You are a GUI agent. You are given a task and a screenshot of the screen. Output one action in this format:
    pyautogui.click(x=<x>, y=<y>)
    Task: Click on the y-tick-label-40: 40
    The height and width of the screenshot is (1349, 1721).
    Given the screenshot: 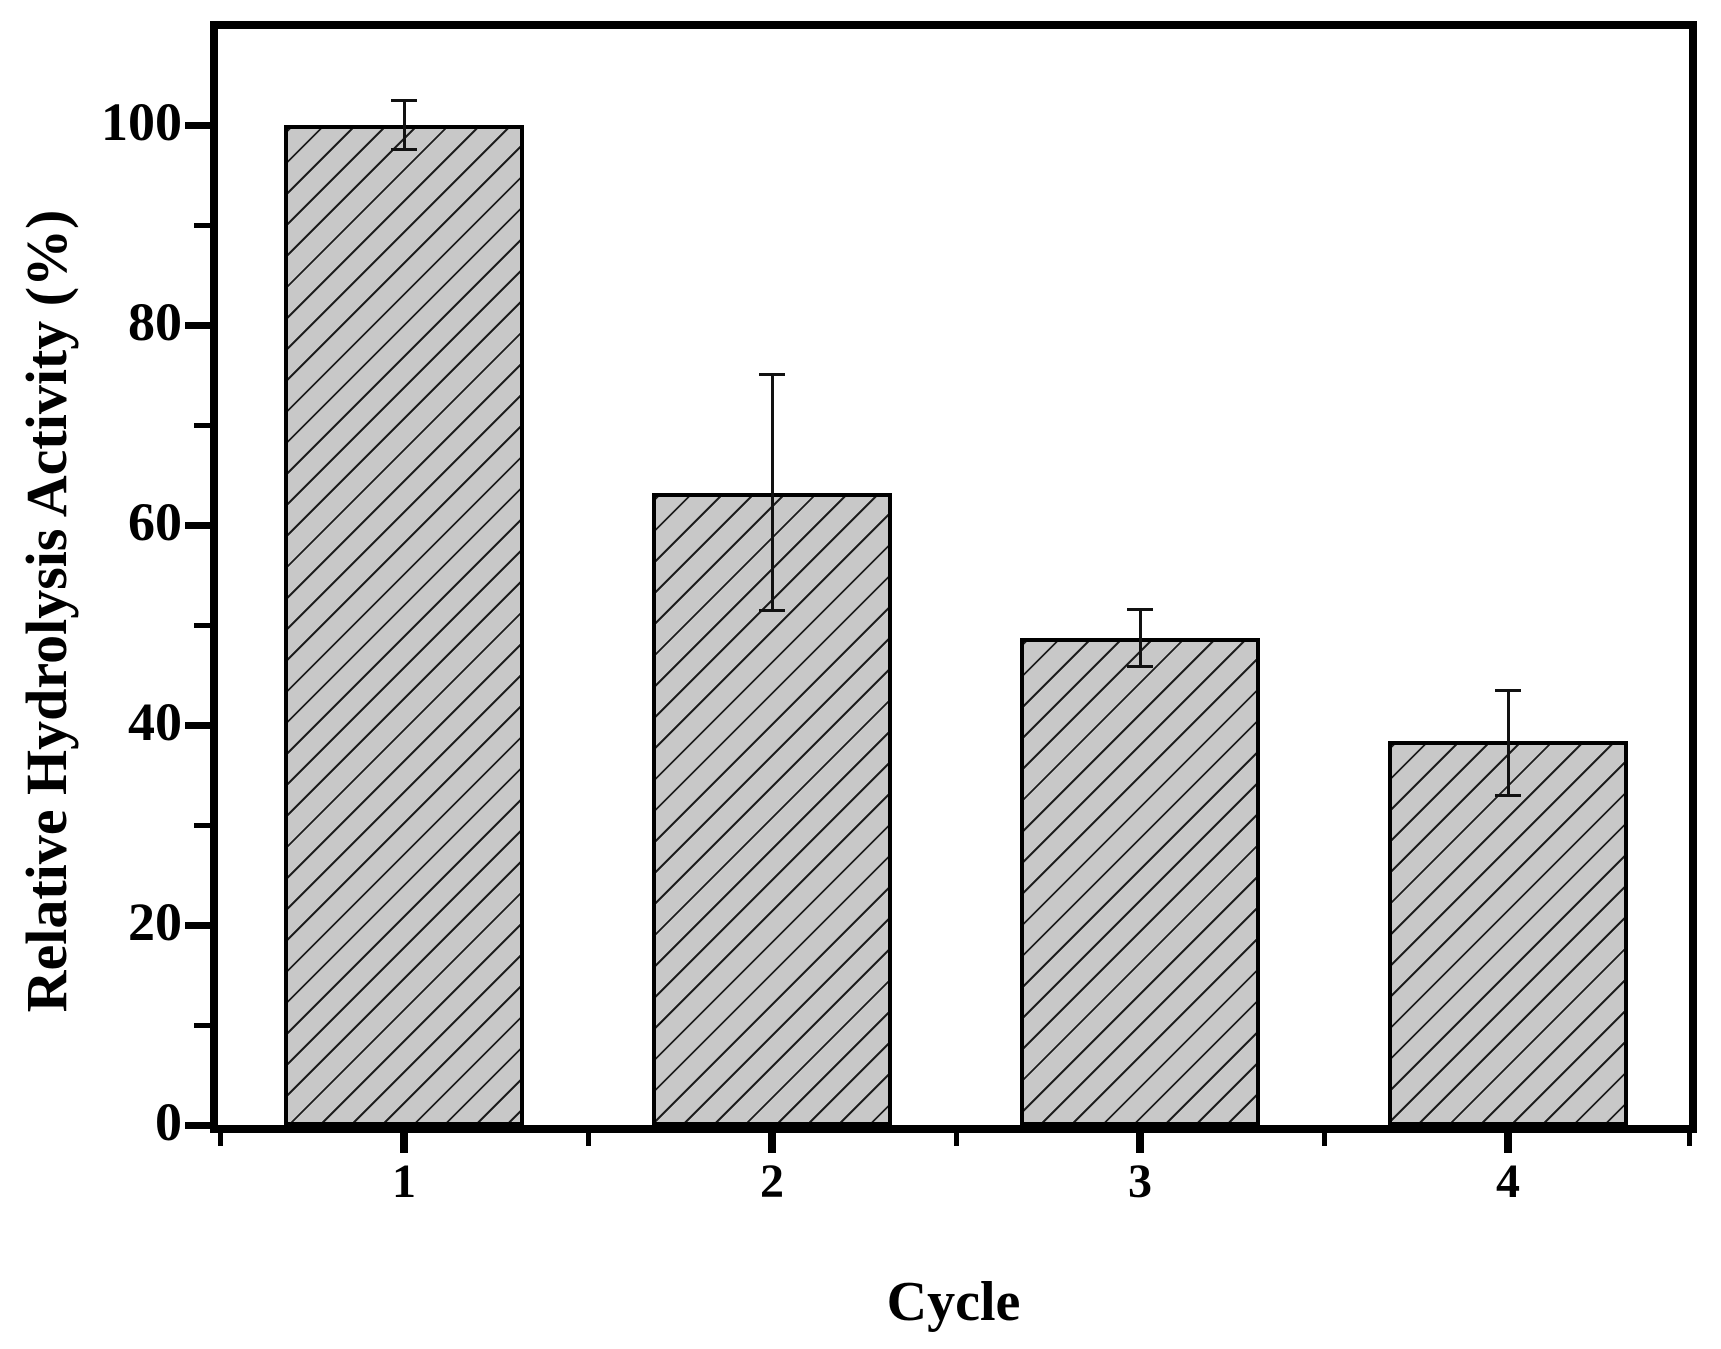 What is the action you would take?
    pyautogui.click(x=155, y=722)
    